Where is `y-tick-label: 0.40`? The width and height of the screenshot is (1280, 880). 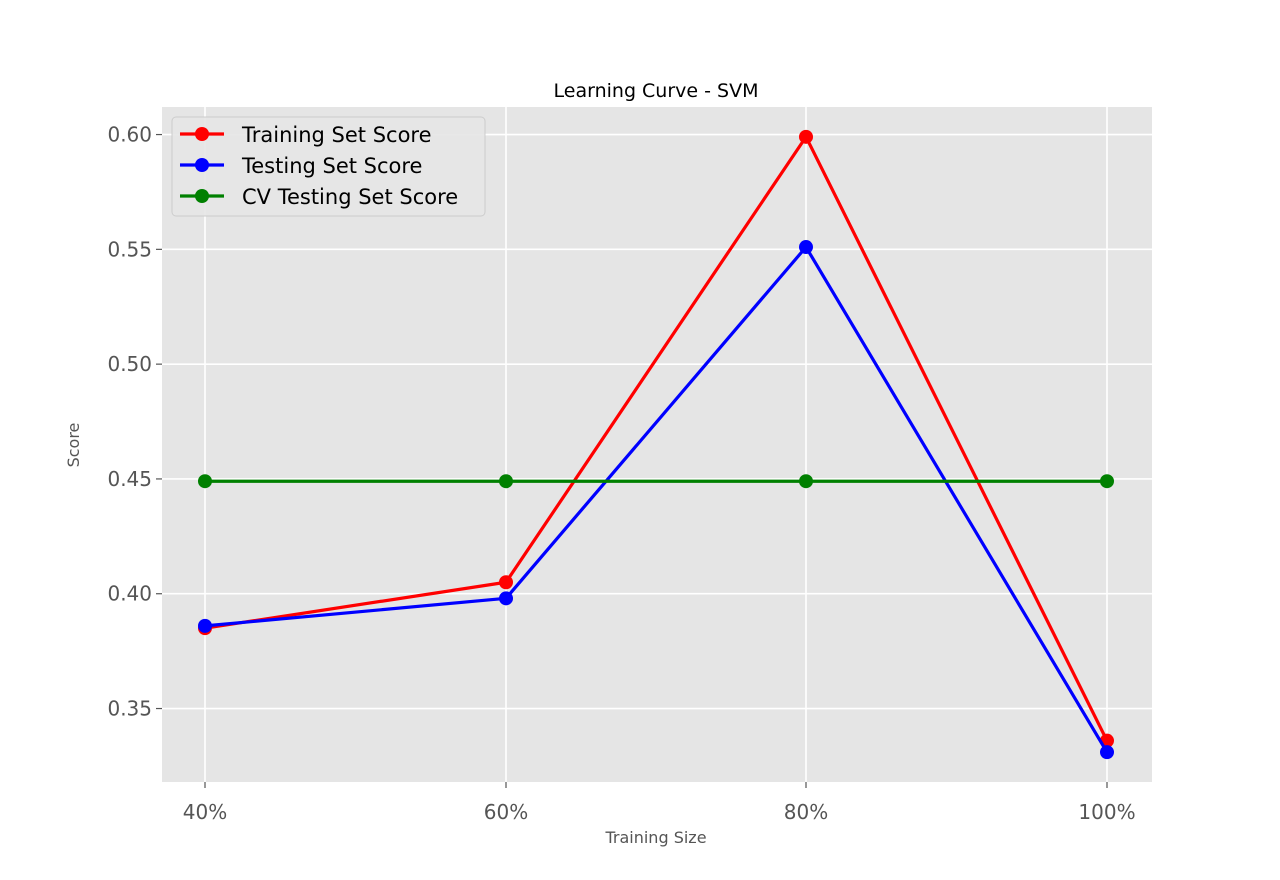
y-tick-label: 0.40 is located at coordinates (129, 594).